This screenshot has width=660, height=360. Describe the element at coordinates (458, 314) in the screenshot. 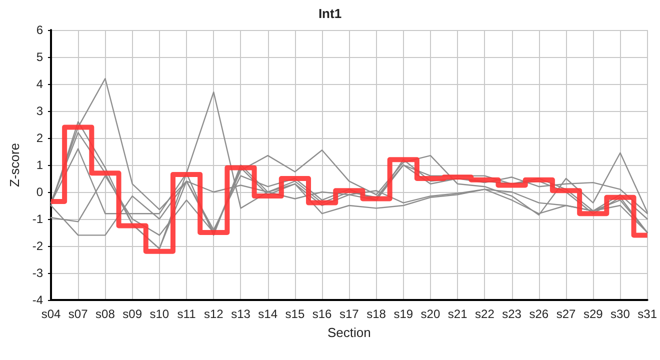

I see `x-tick-label: s21` at that location.